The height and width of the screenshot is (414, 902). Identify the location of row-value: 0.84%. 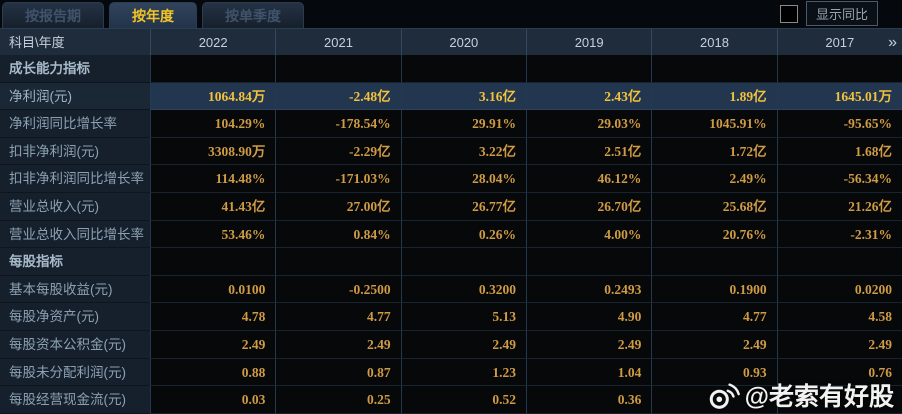
(338, 234).